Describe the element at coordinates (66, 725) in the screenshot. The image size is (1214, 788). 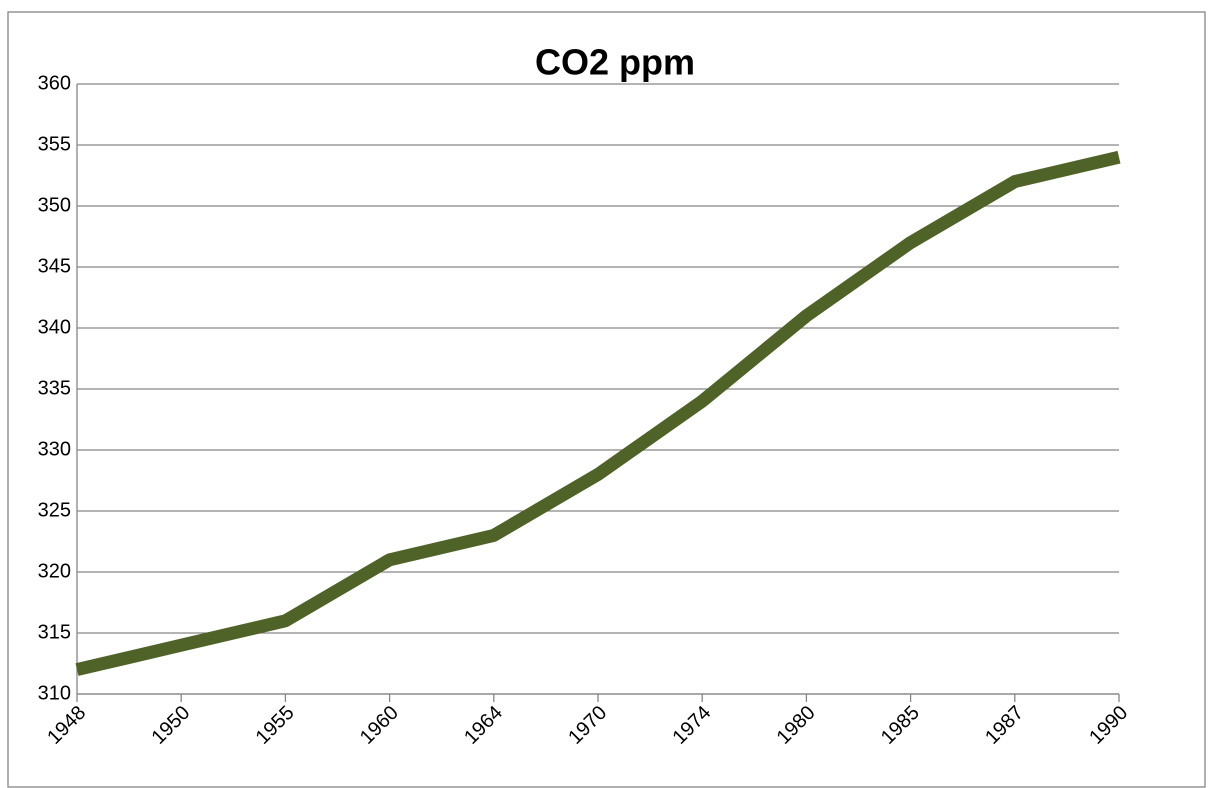
I see `x-tick-label: 1948` at that location.